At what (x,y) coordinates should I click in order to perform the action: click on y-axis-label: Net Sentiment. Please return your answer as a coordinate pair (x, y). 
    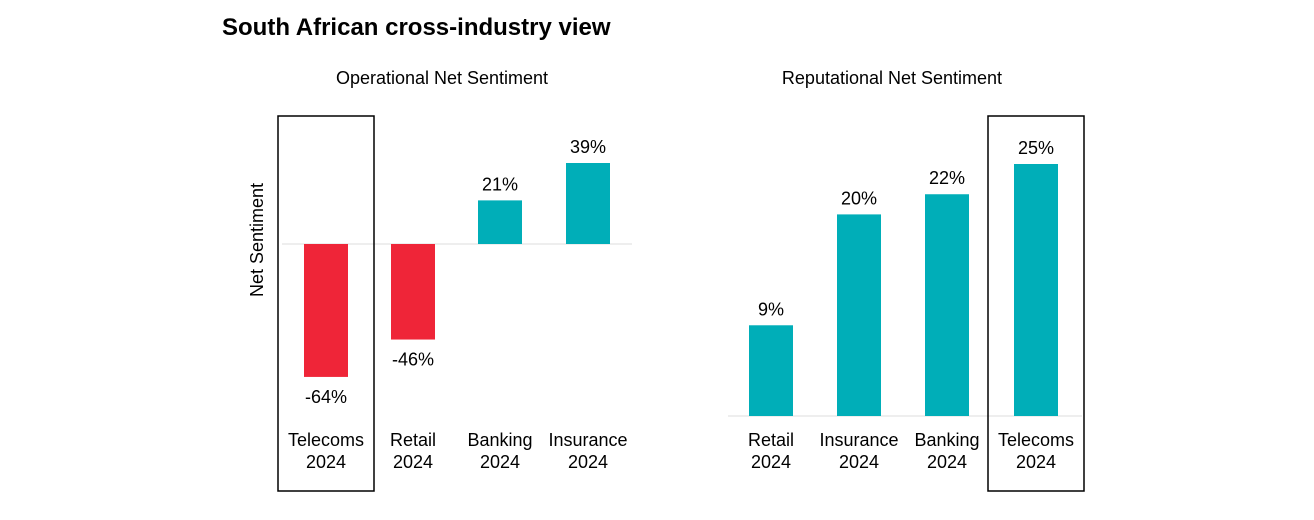
    Looking at the image, I should click on (257, 240).